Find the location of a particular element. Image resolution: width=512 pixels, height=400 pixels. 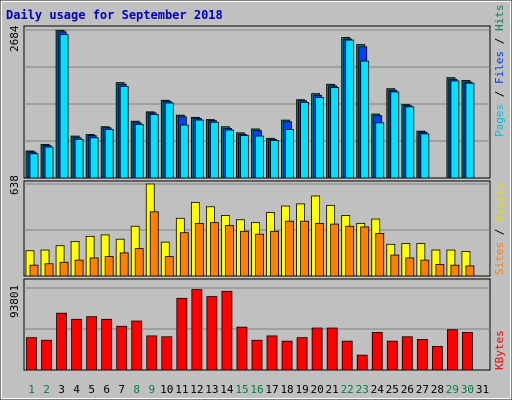

x-tick-label: 22 is located at coordinates (347, 389).